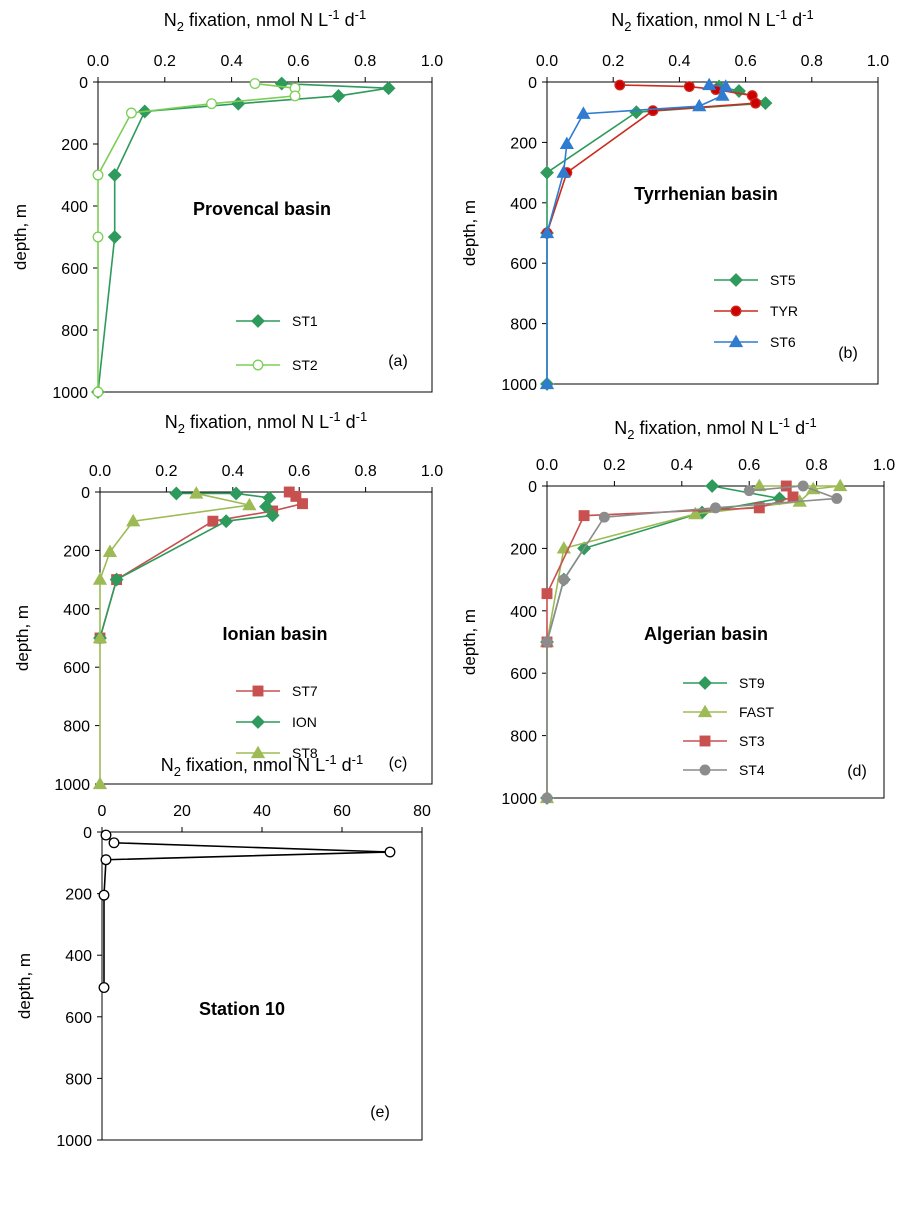  Describe the element at coordinates (724, 683) in the screenshot. I see `legend-entry: ST9` at that location.